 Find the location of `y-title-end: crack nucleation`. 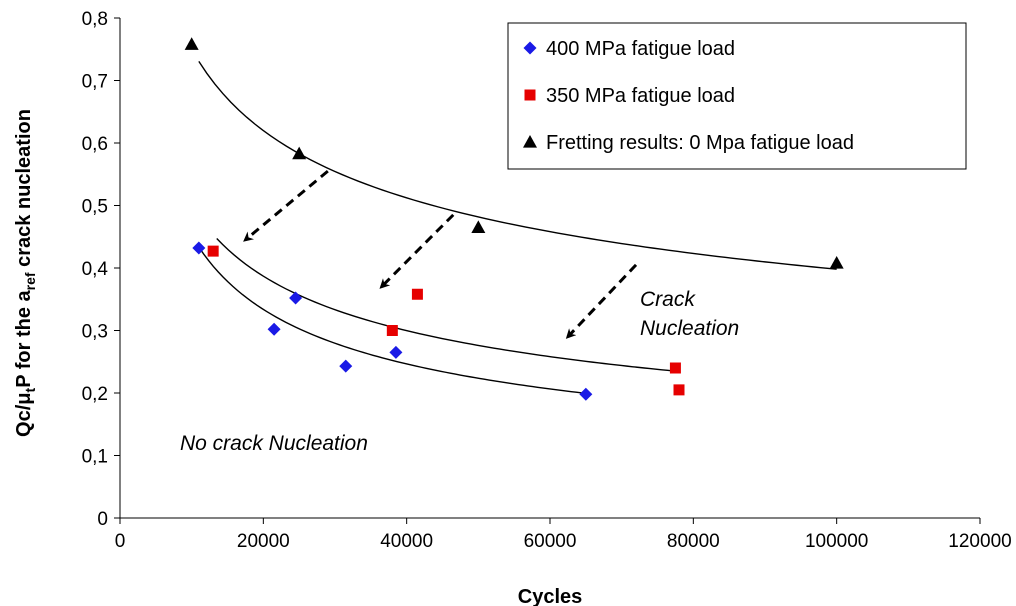

y-title-end: crack nucleation is located at coordinates (24, 190).